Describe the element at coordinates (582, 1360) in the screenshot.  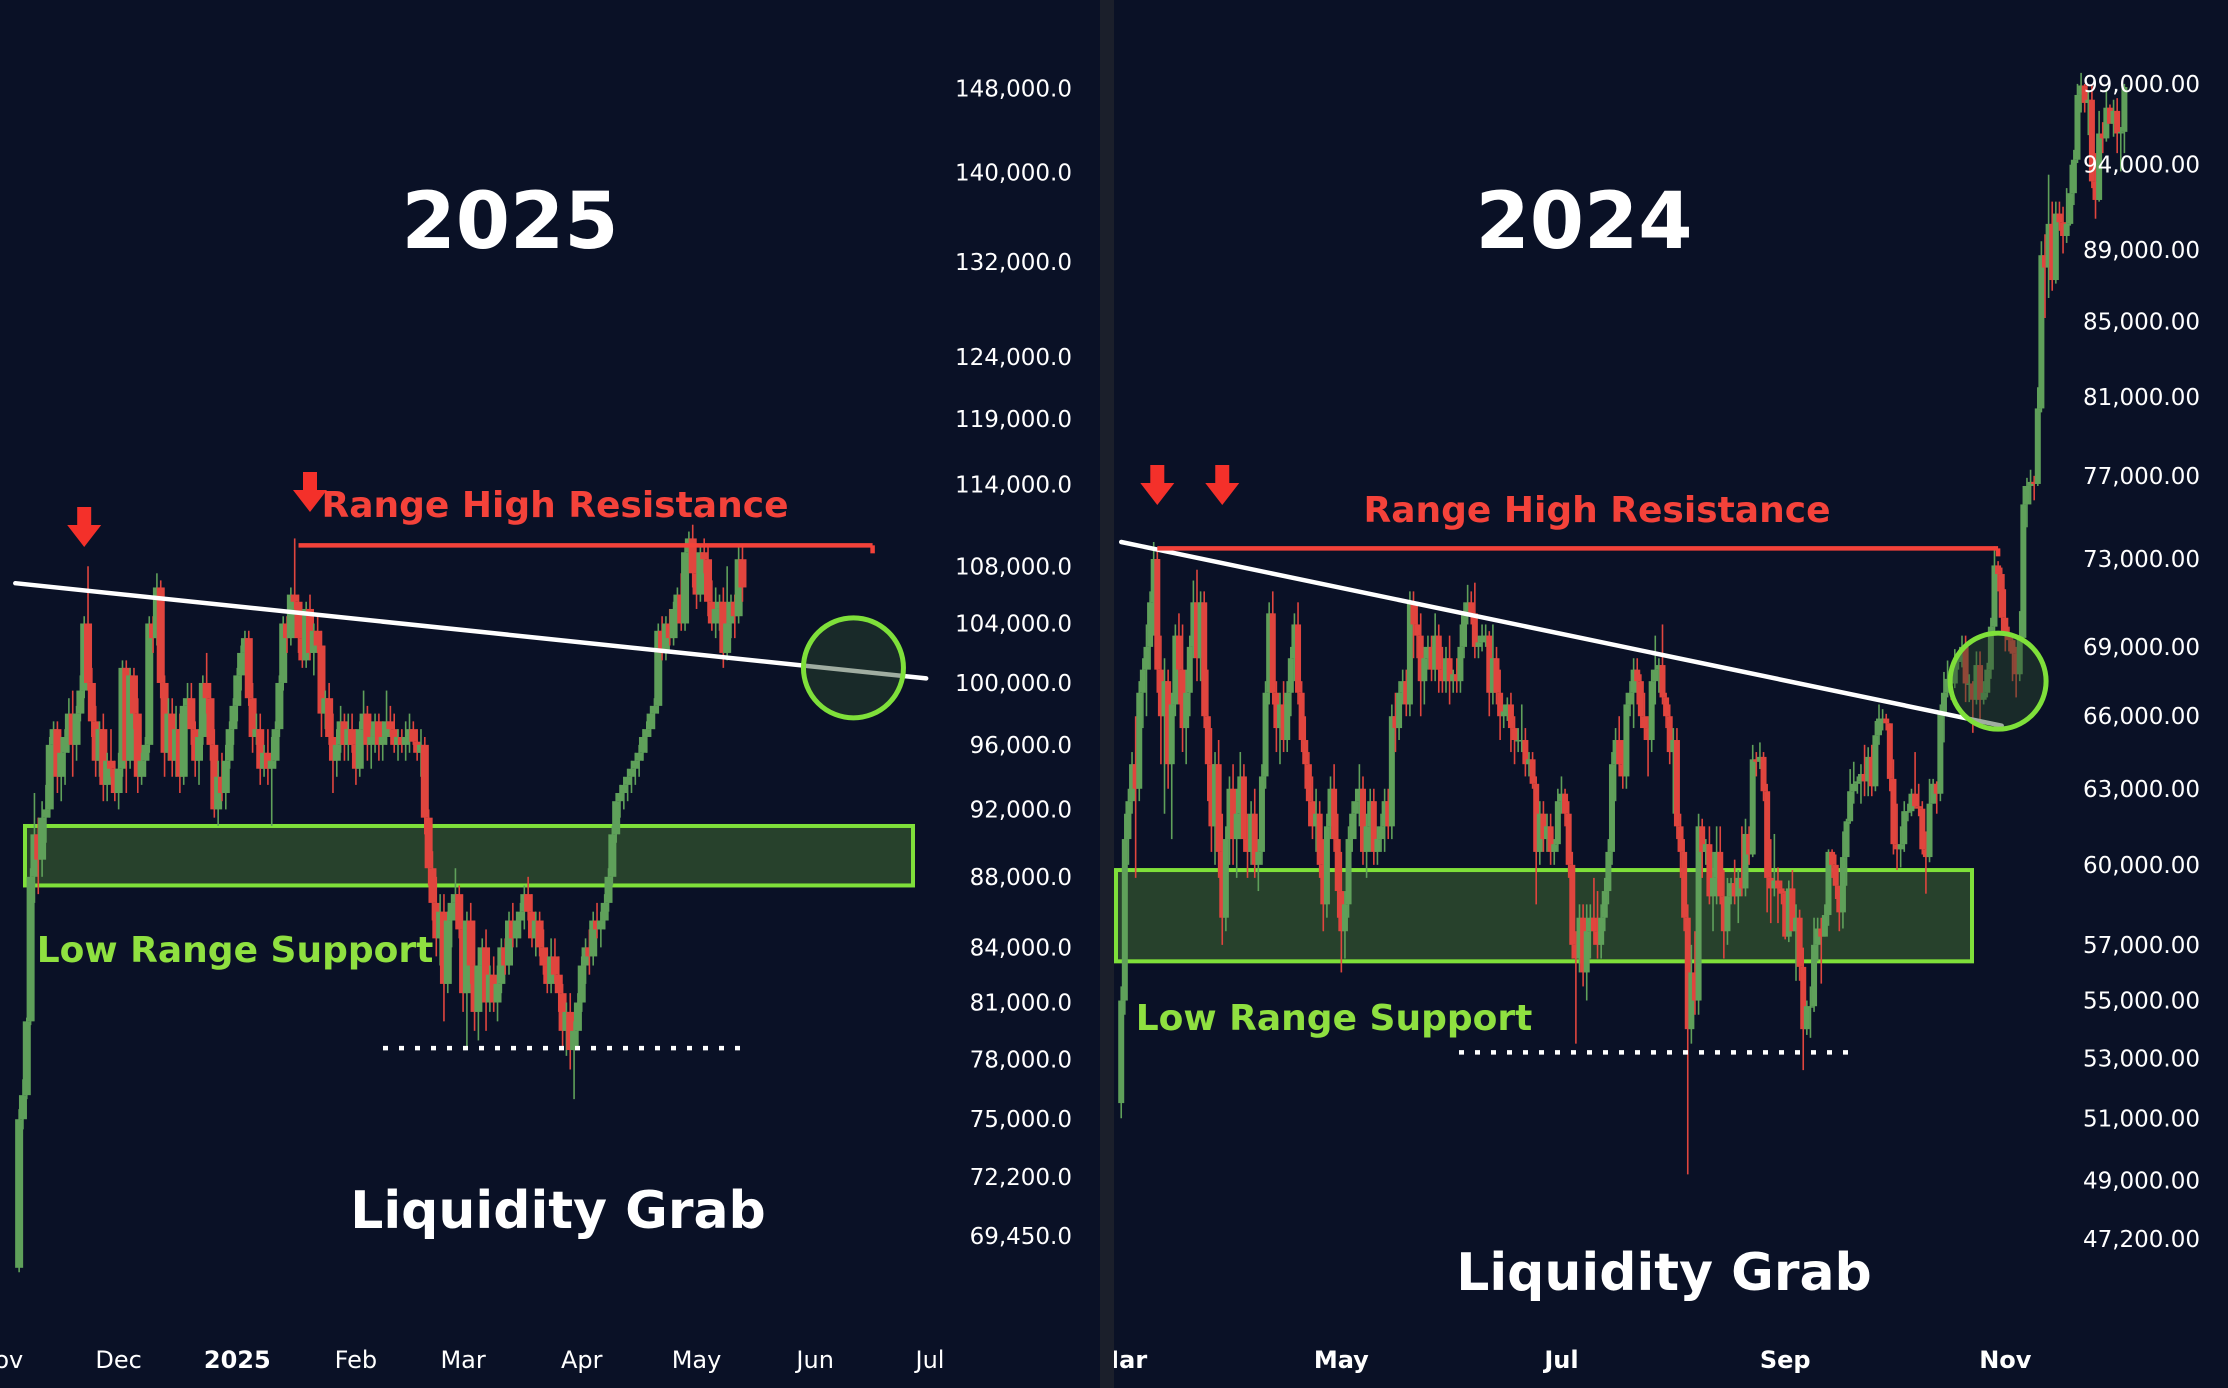
I see `x-tick-label: Apr` at that location.